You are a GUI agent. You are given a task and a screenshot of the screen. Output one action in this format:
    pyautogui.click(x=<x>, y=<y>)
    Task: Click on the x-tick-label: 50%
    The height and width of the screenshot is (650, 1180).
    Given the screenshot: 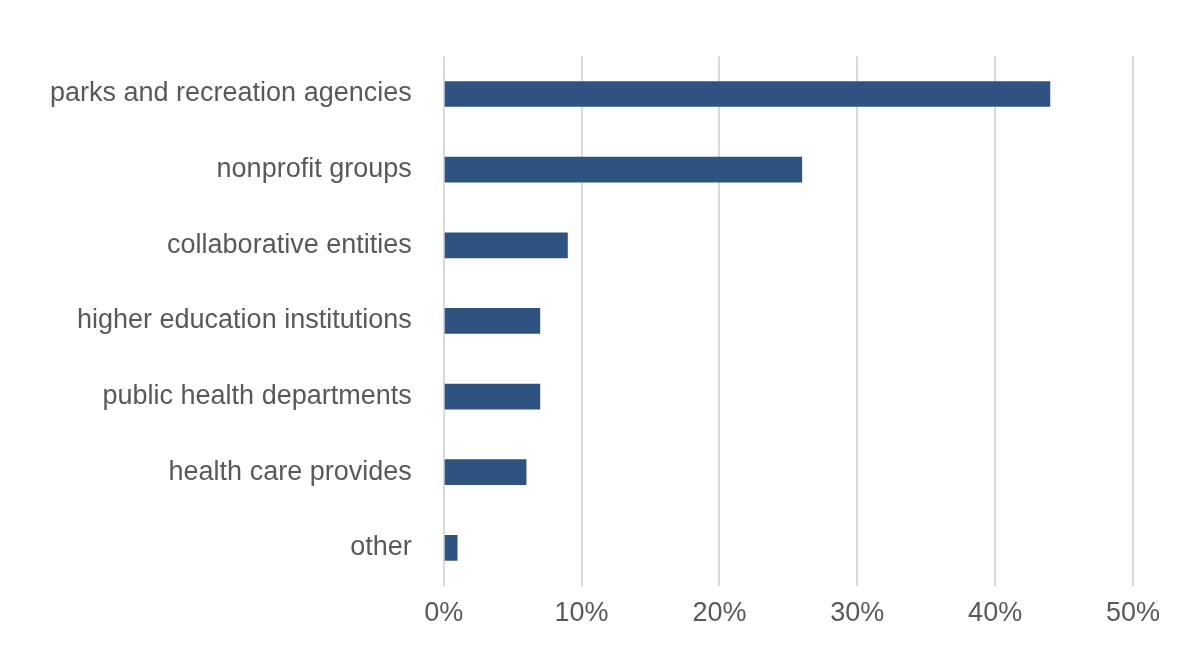 What is the action you would take?
    pyautogui.click(x=1132, y=612)
    